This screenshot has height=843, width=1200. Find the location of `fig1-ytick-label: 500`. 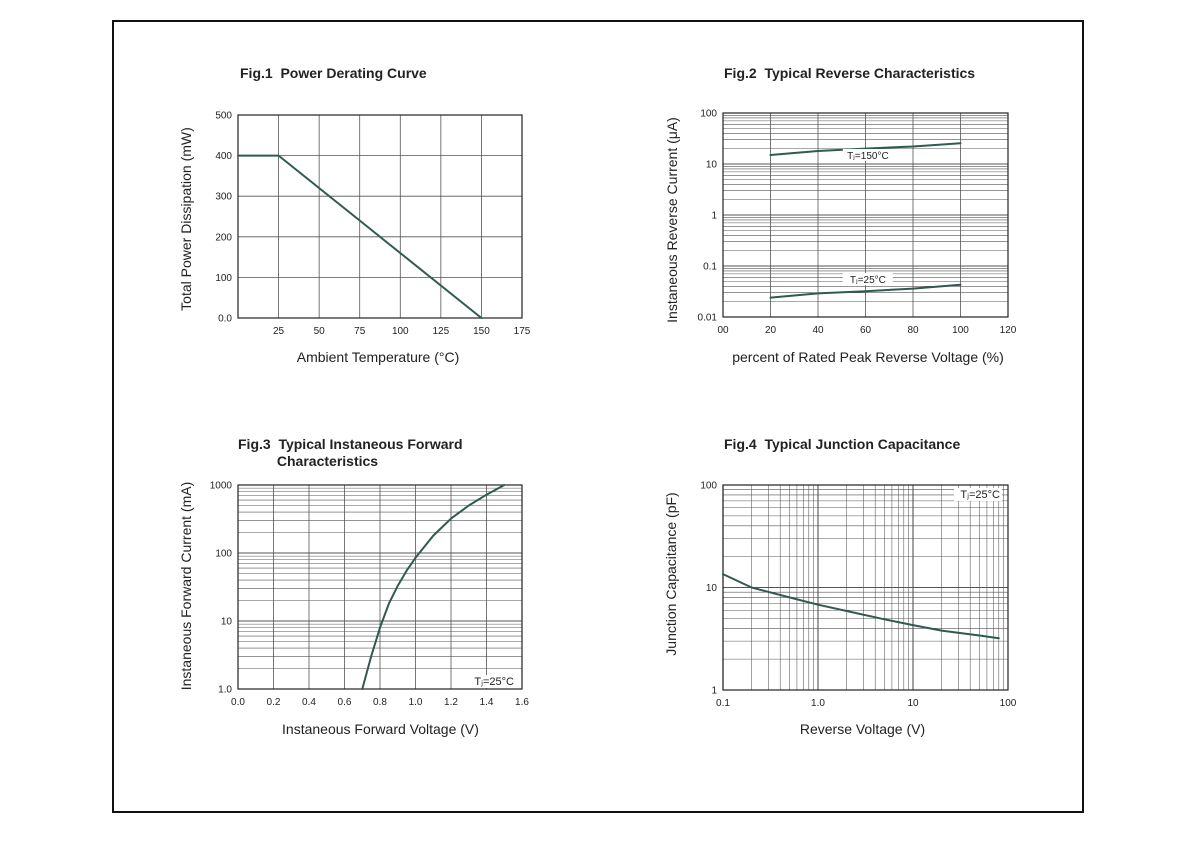

fig1-ytick-label: 500 is located at coordinates (223, 116).